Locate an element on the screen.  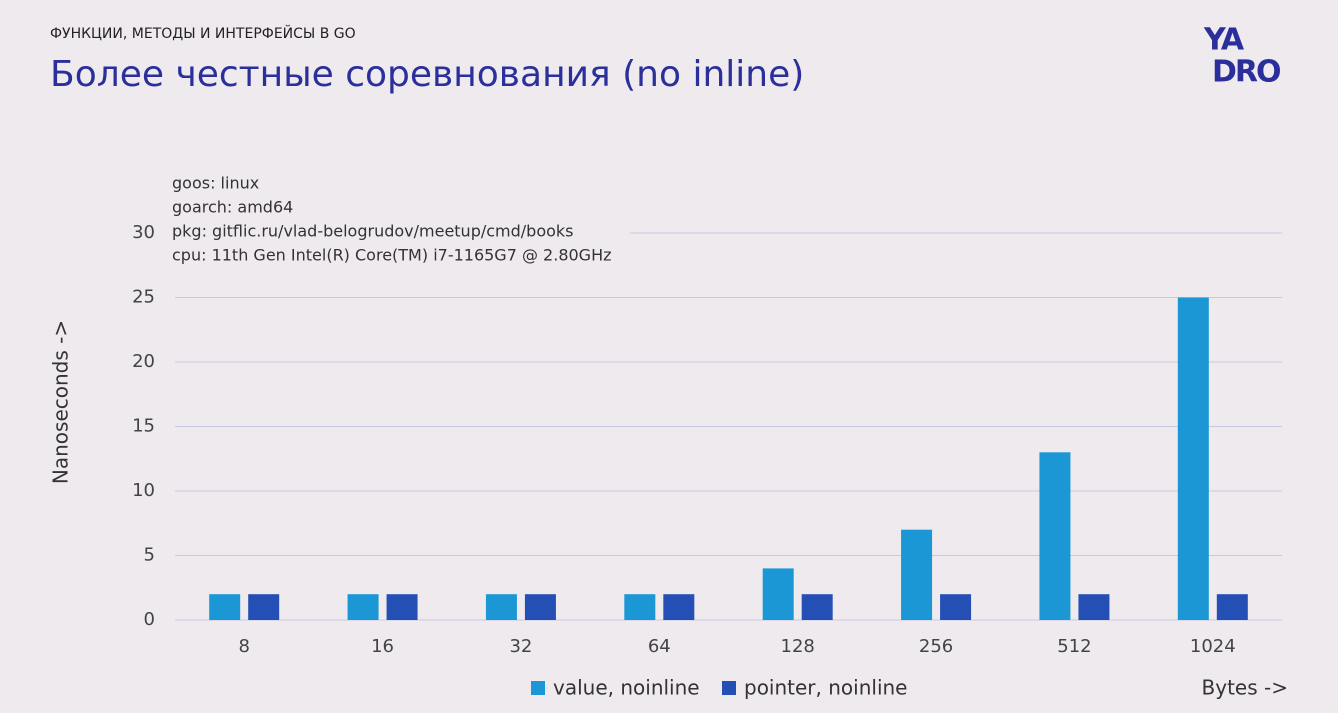
x-tick-label: 16 is located at coordinates (382, 646).